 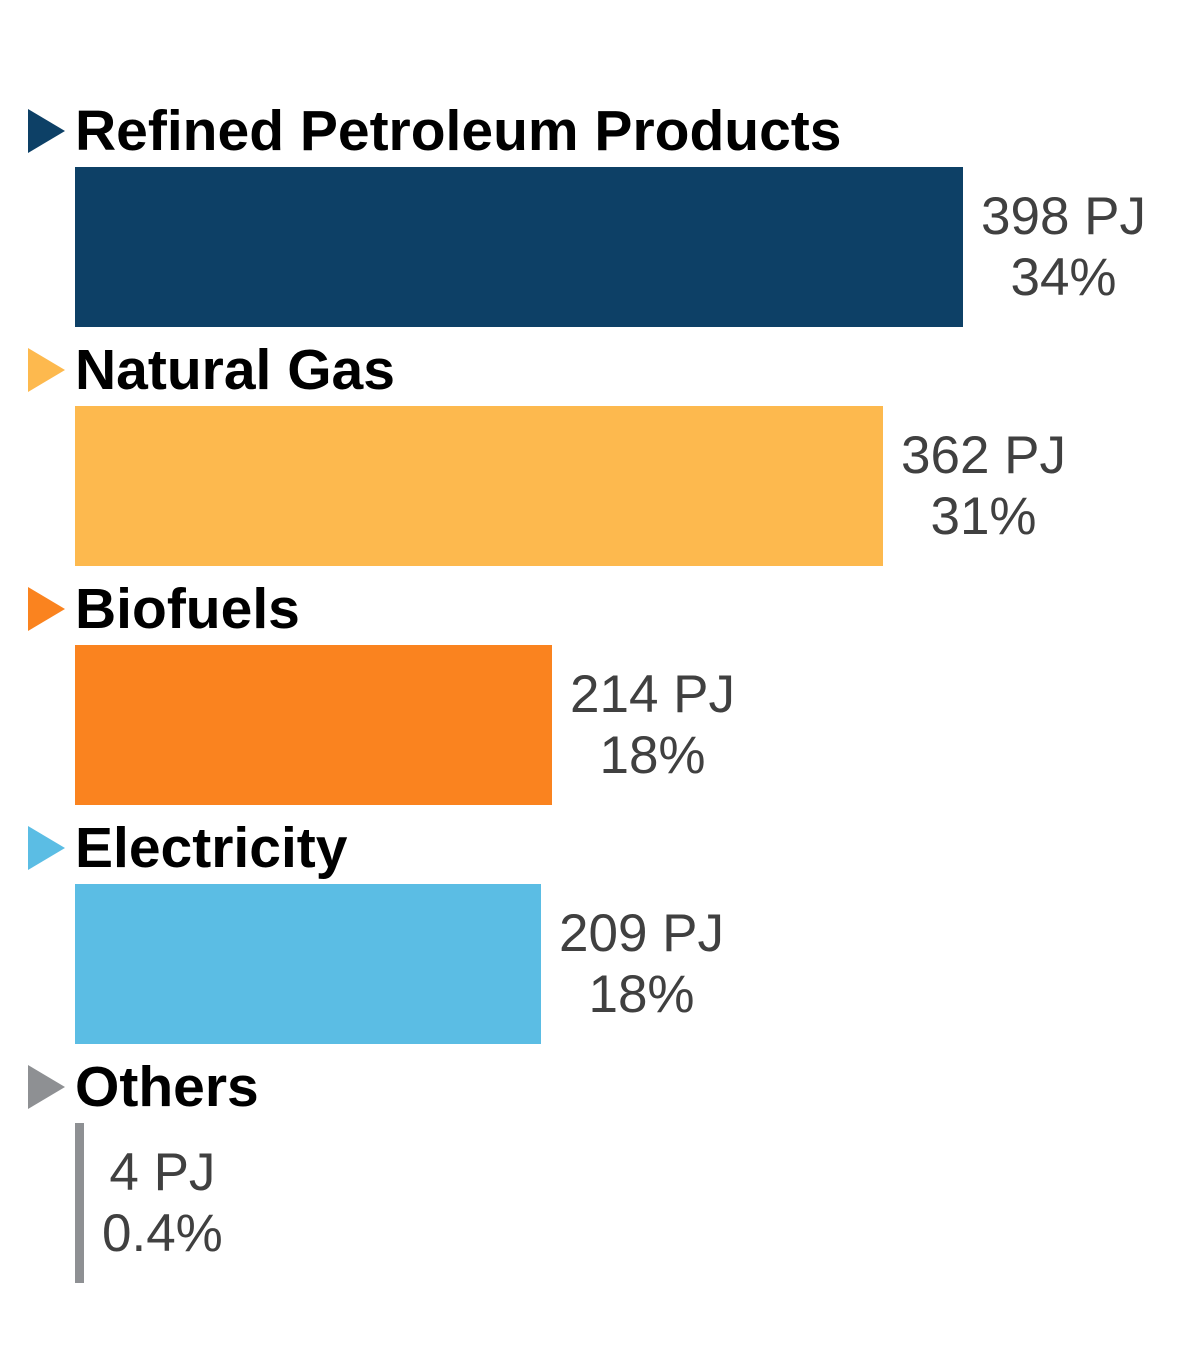 What do you see at coordinates (458, 130) in the screenshot?
I see `category-label: Refined Petroleum Products` at bounding box center [458, 130].